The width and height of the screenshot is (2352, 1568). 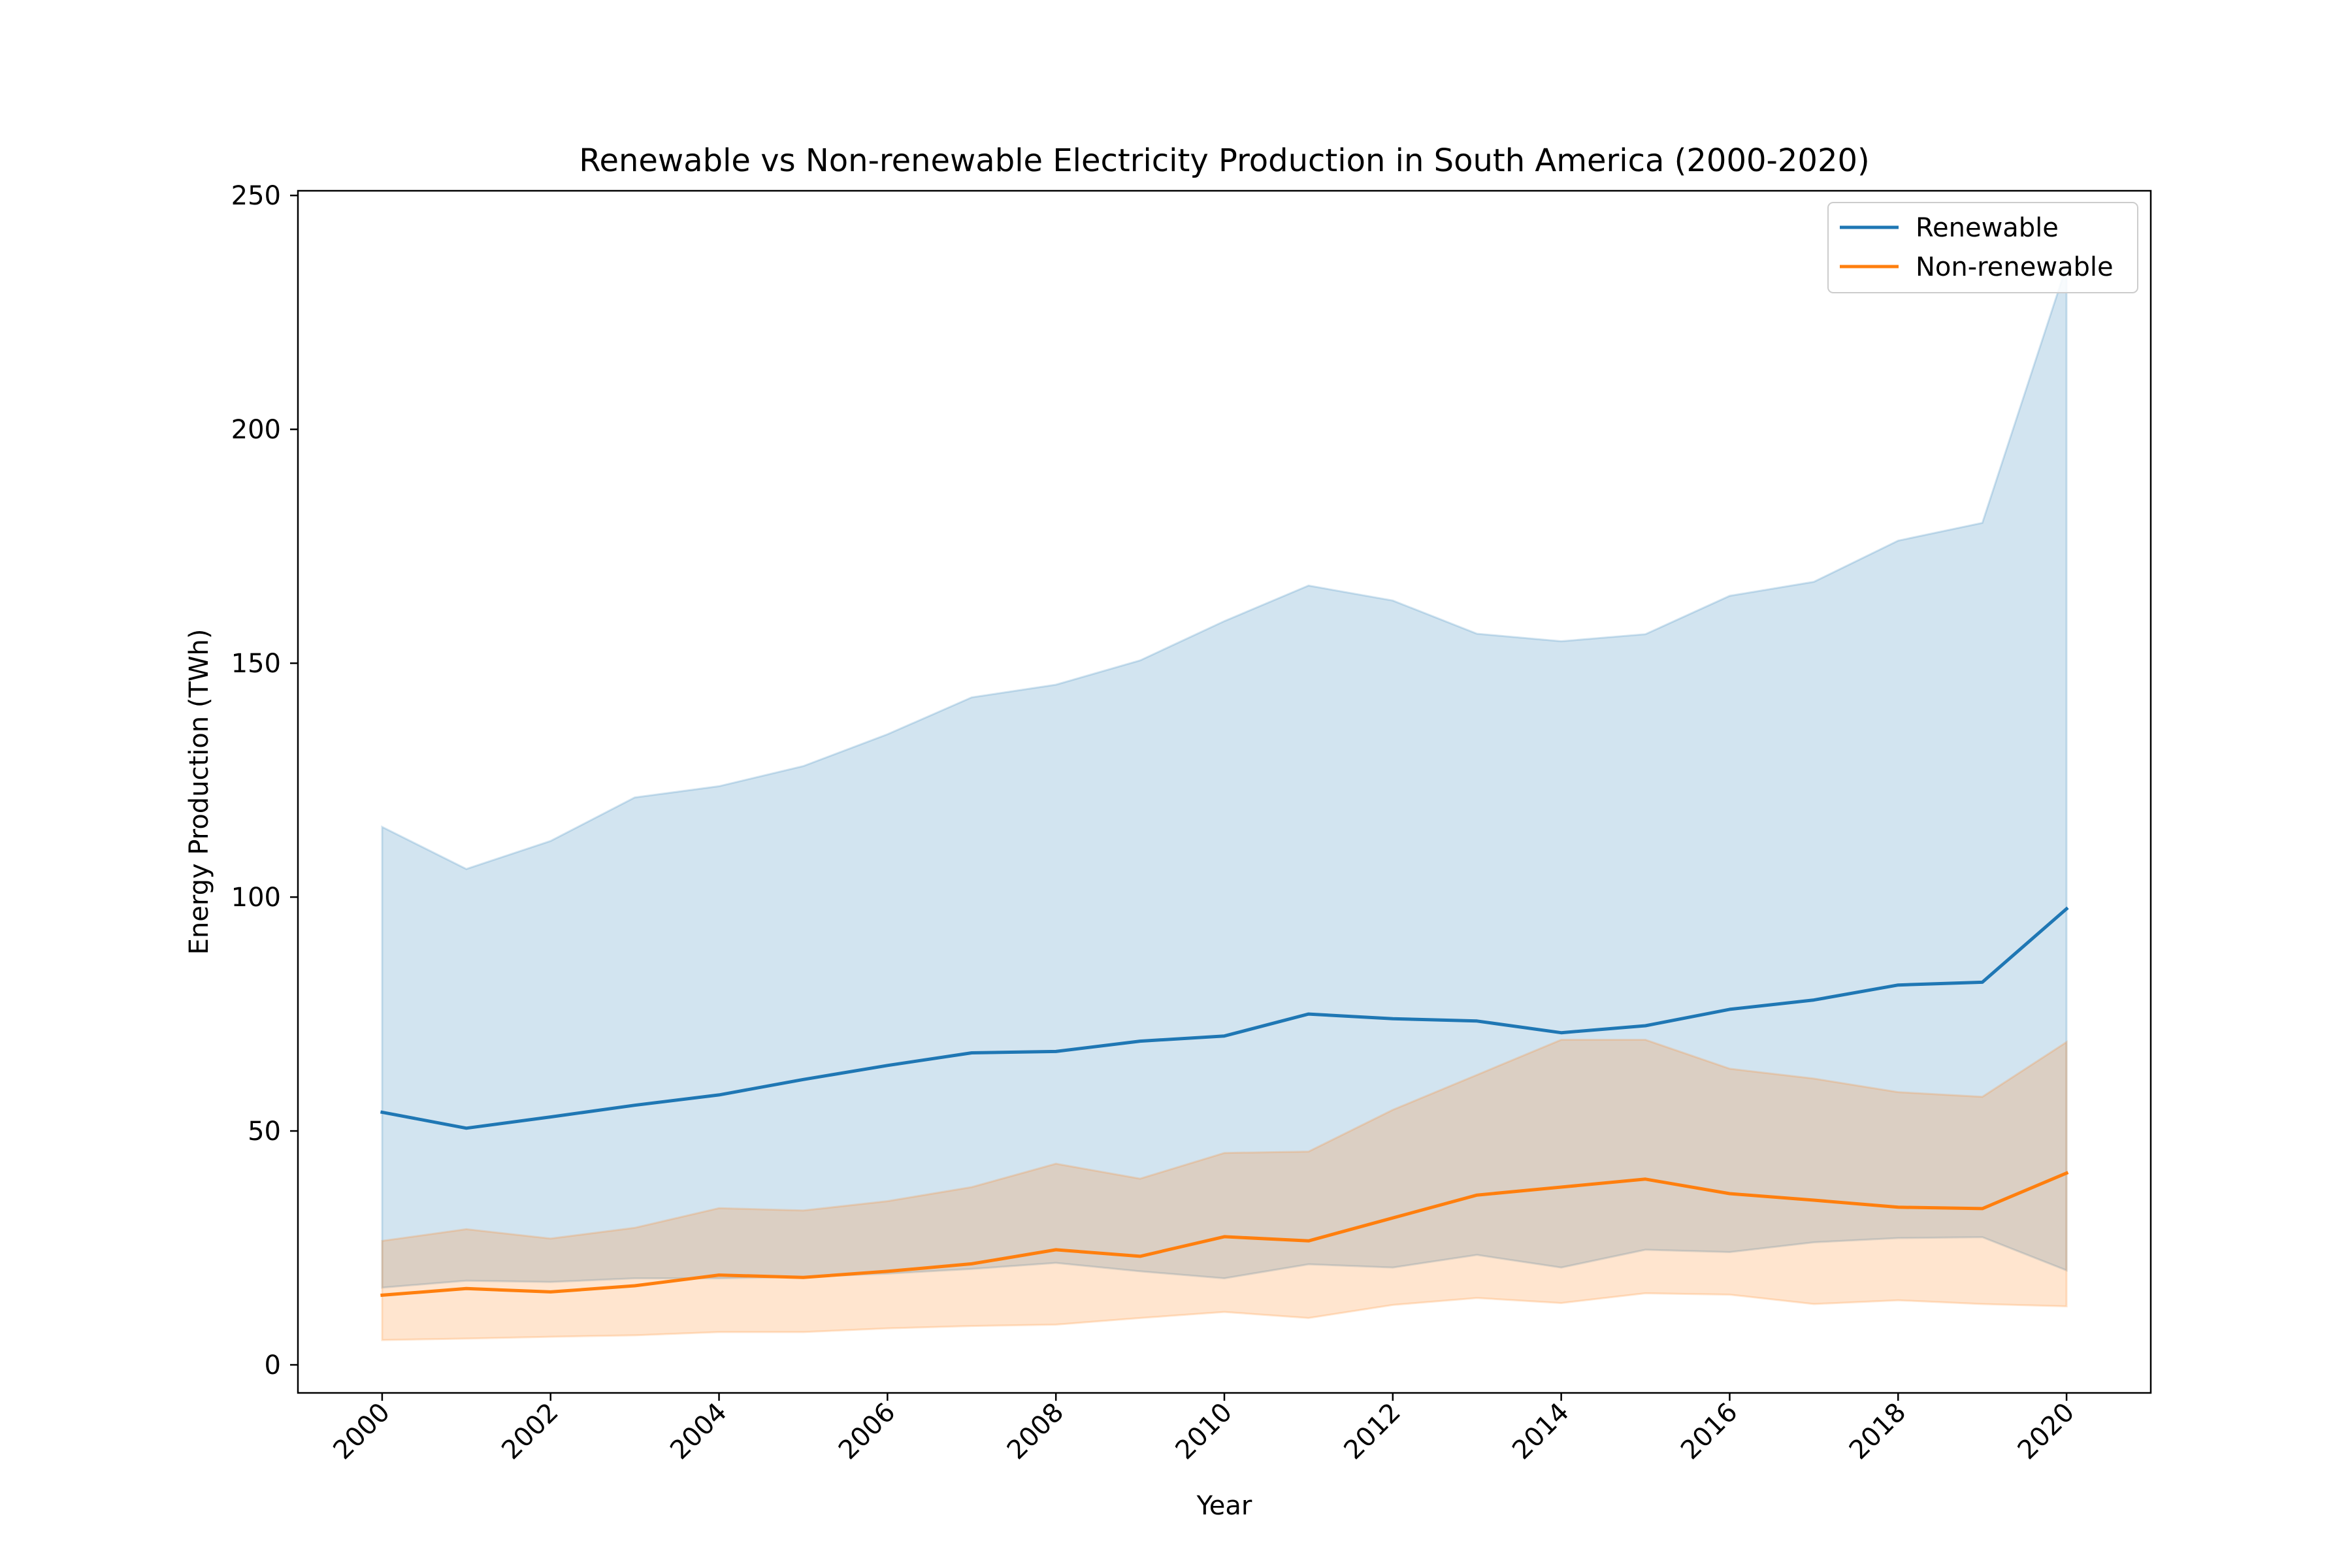 What do you see at coordinates (256, 196) in the screenshot?
I see `y-tick-label-250: 250` at bounding box center [256, 196].